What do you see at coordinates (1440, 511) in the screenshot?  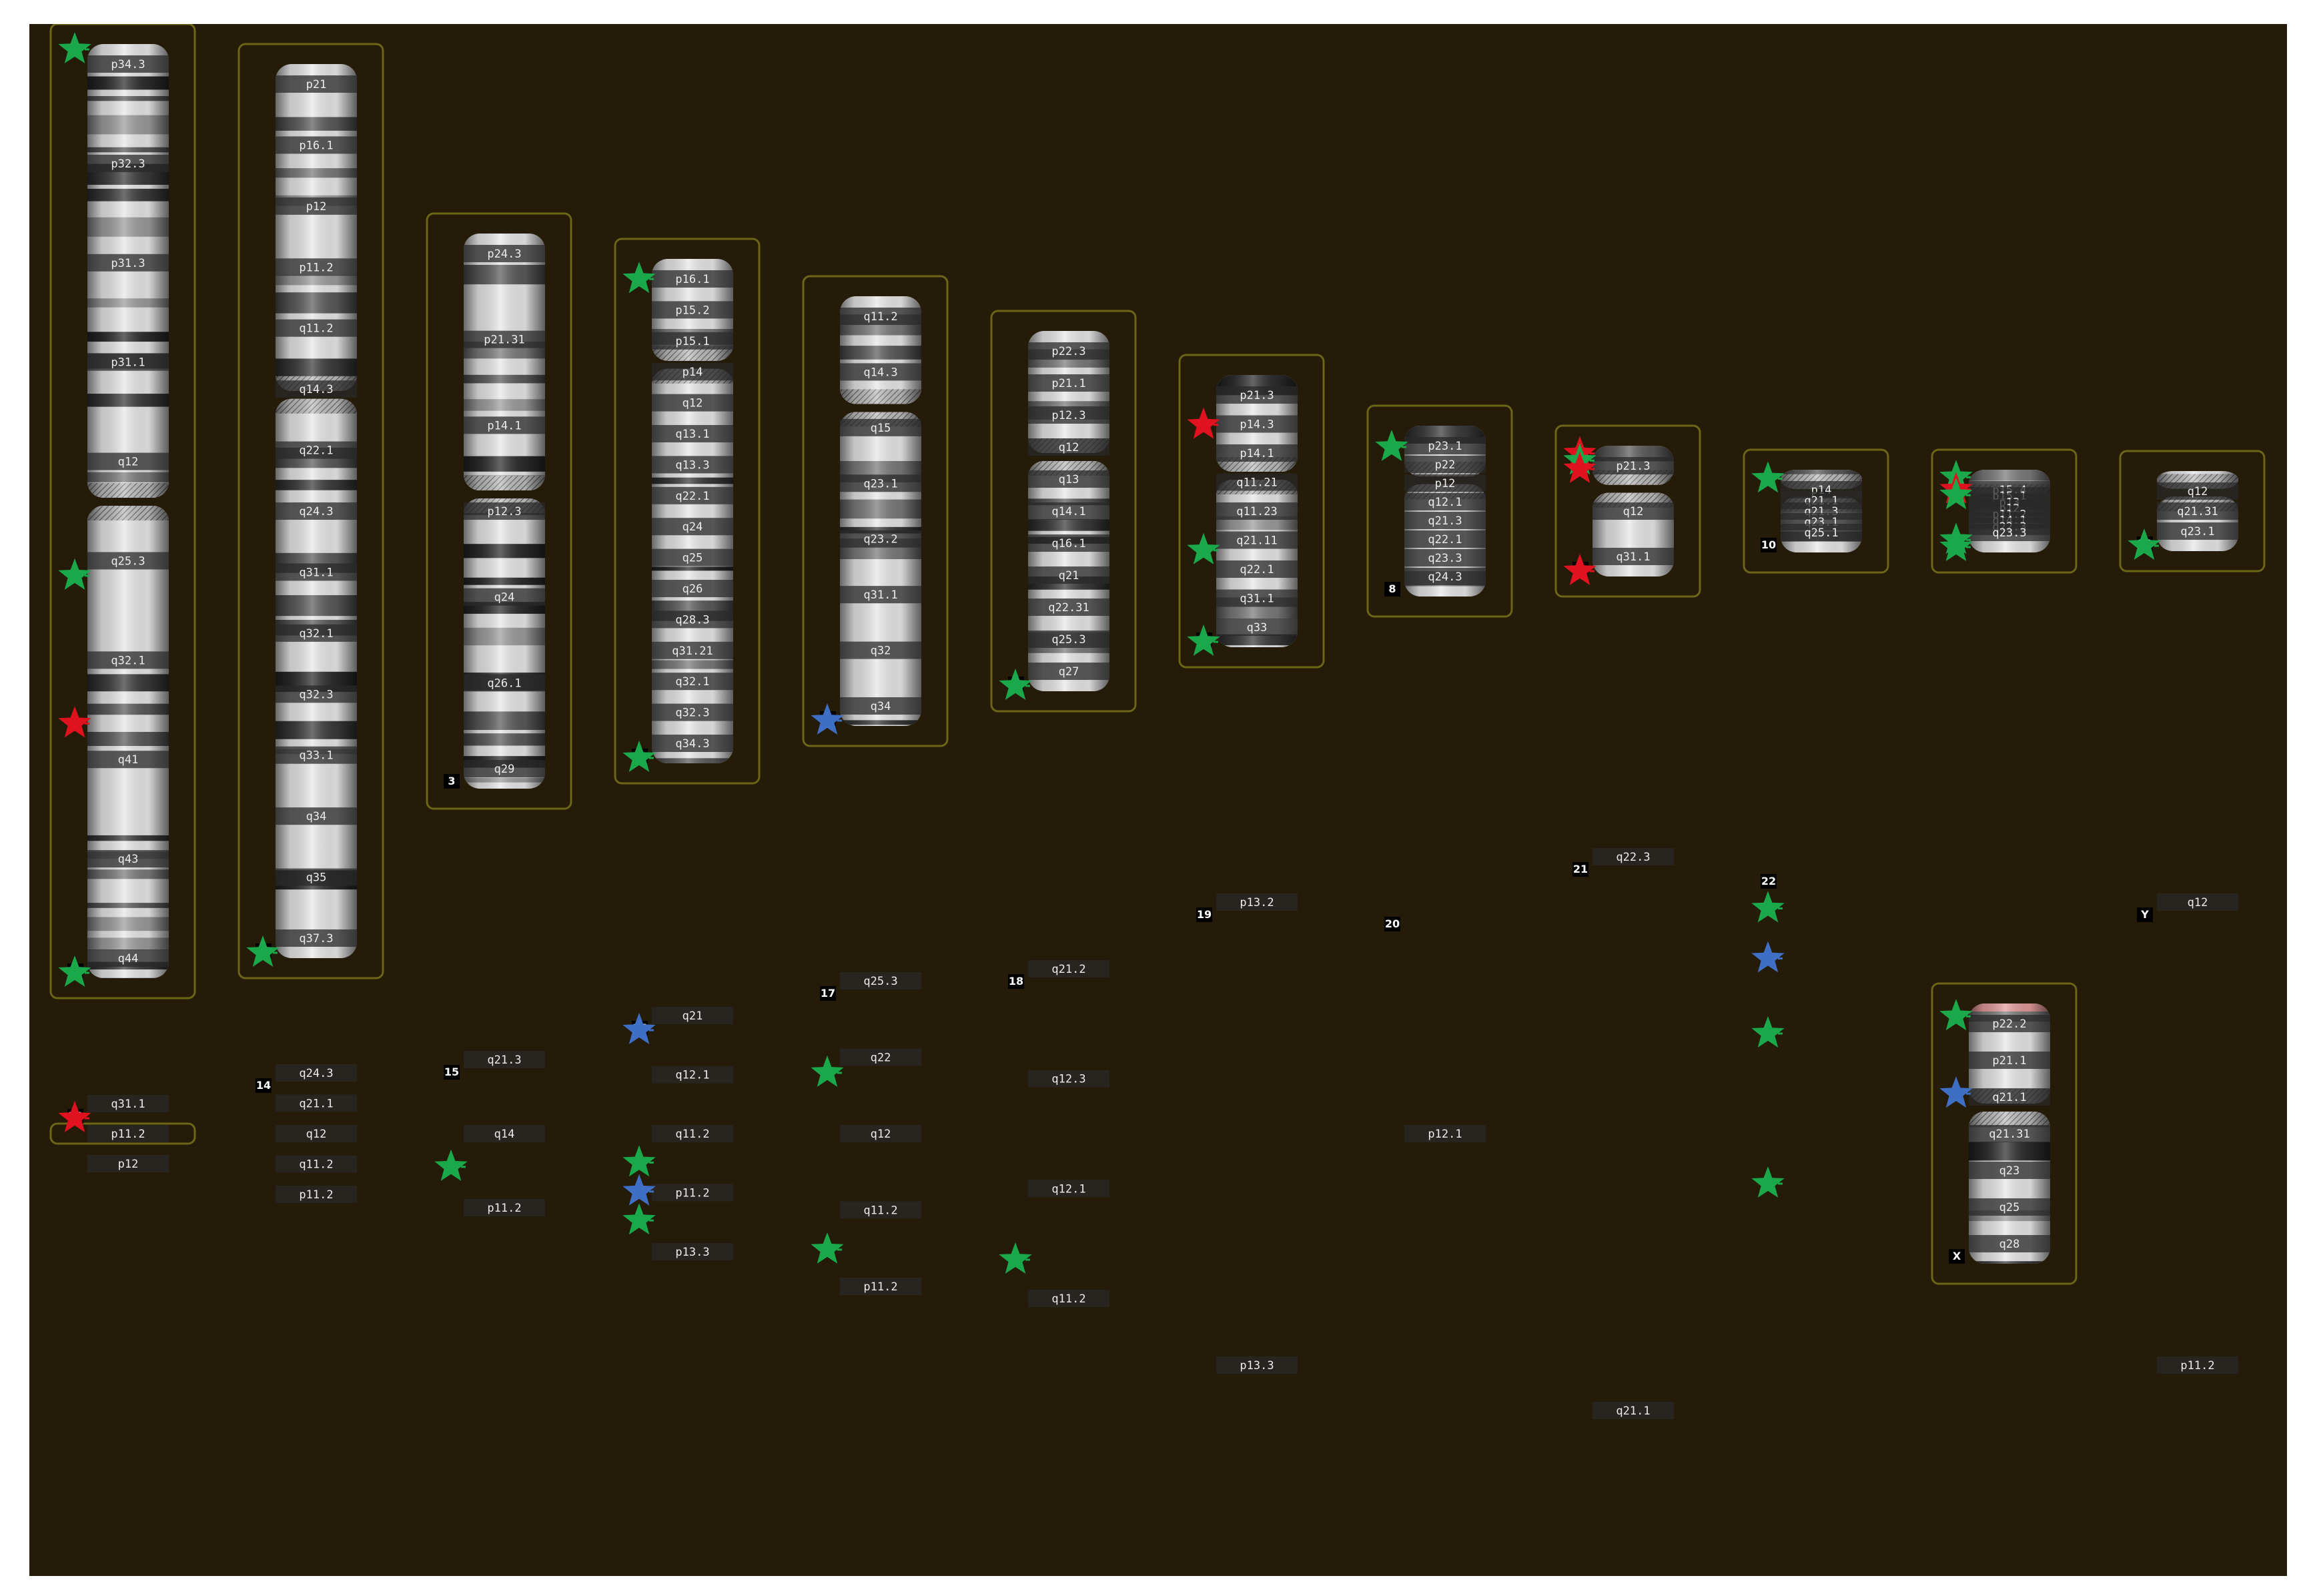 I see `chromosome-8: p23.1 p22 p12 q12.1 q21.3 q22.1 q23.3 q24.3 8` at bounding box center [1440, 511].